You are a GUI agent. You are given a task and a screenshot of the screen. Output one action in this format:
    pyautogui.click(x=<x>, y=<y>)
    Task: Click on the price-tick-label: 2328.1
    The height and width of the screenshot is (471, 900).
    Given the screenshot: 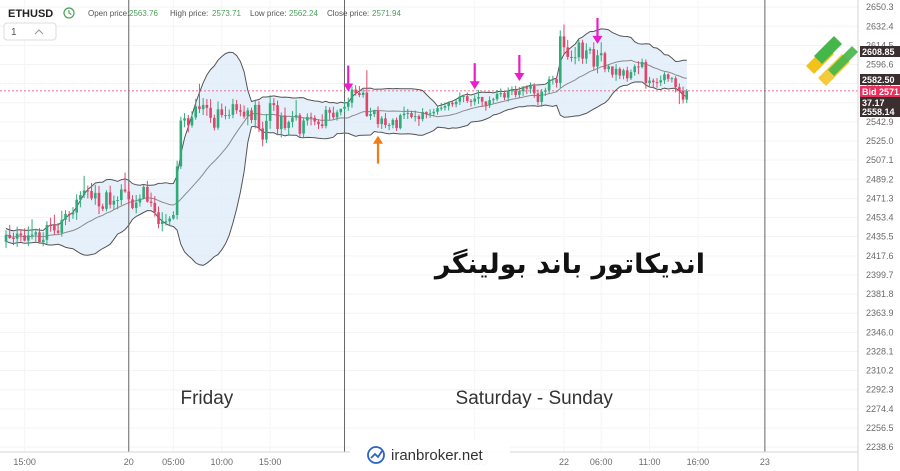 What is the action you would take?
    pyautogui.click(x=880, y=351)
    